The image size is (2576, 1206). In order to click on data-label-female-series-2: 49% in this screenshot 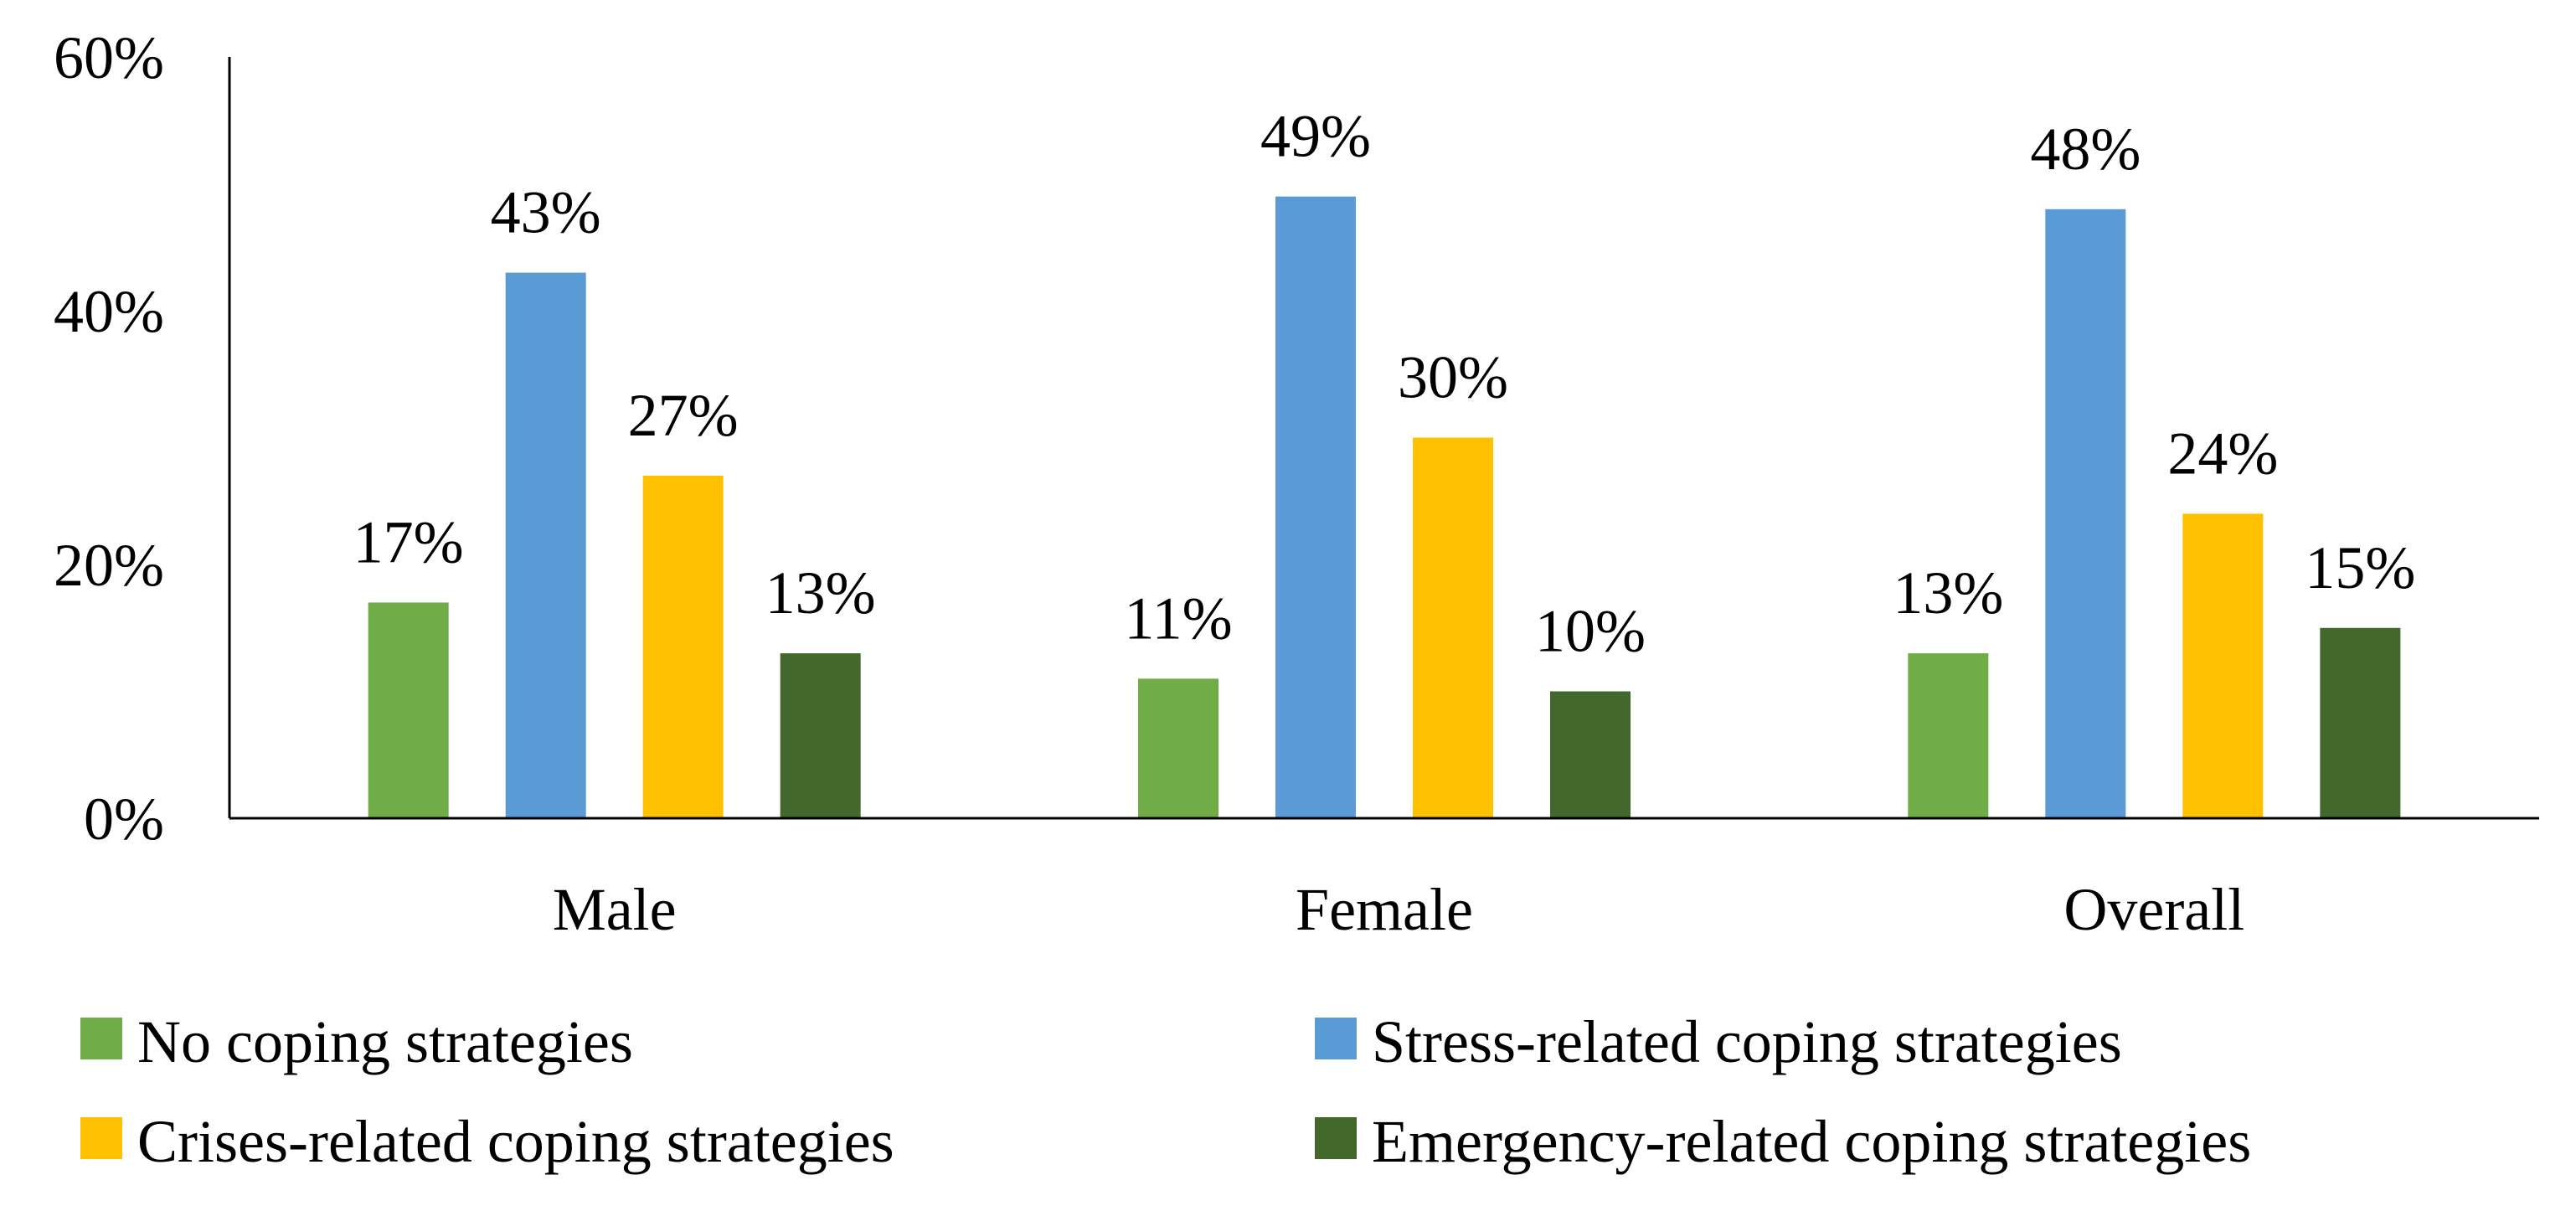, I will do `click(1315, 136)`.